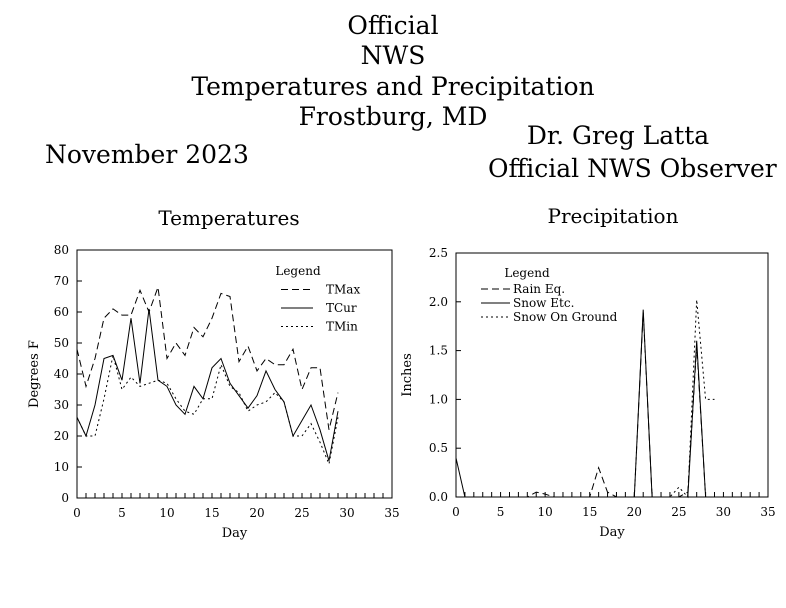 The width and height of the screenshot is (786, 608). I want to click on precip-series-snow-on-ground, so click(585, 399).